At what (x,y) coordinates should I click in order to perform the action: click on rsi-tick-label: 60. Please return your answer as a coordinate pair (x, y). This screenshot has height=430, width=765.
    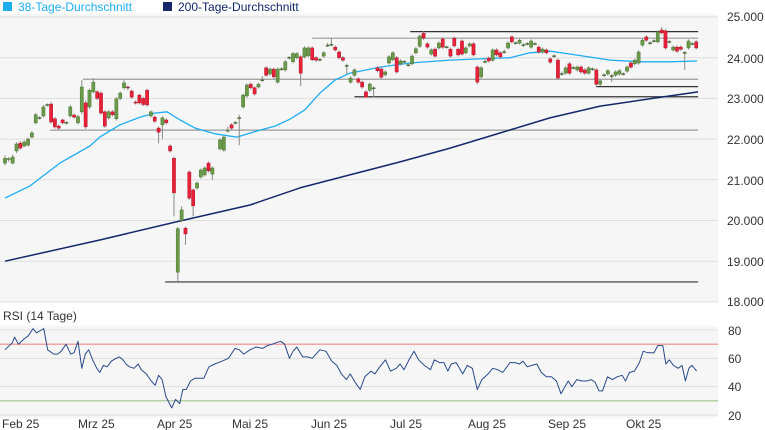
    Looking at the image, I should click on (735, 359).